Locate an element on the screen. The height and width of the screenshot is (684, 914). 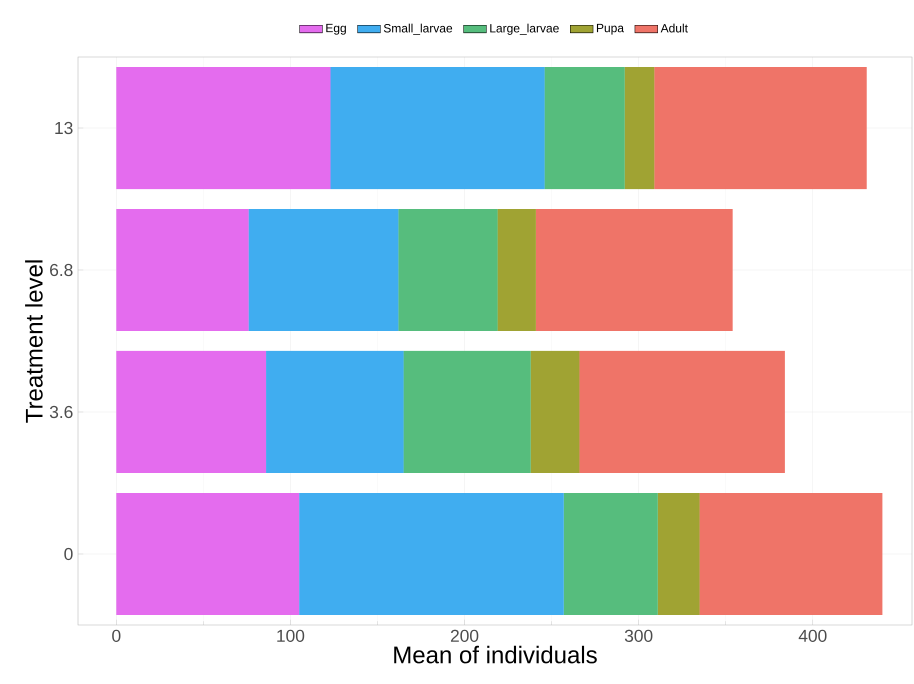
x-tick-label: 300 is located at coordinates (638, 636).